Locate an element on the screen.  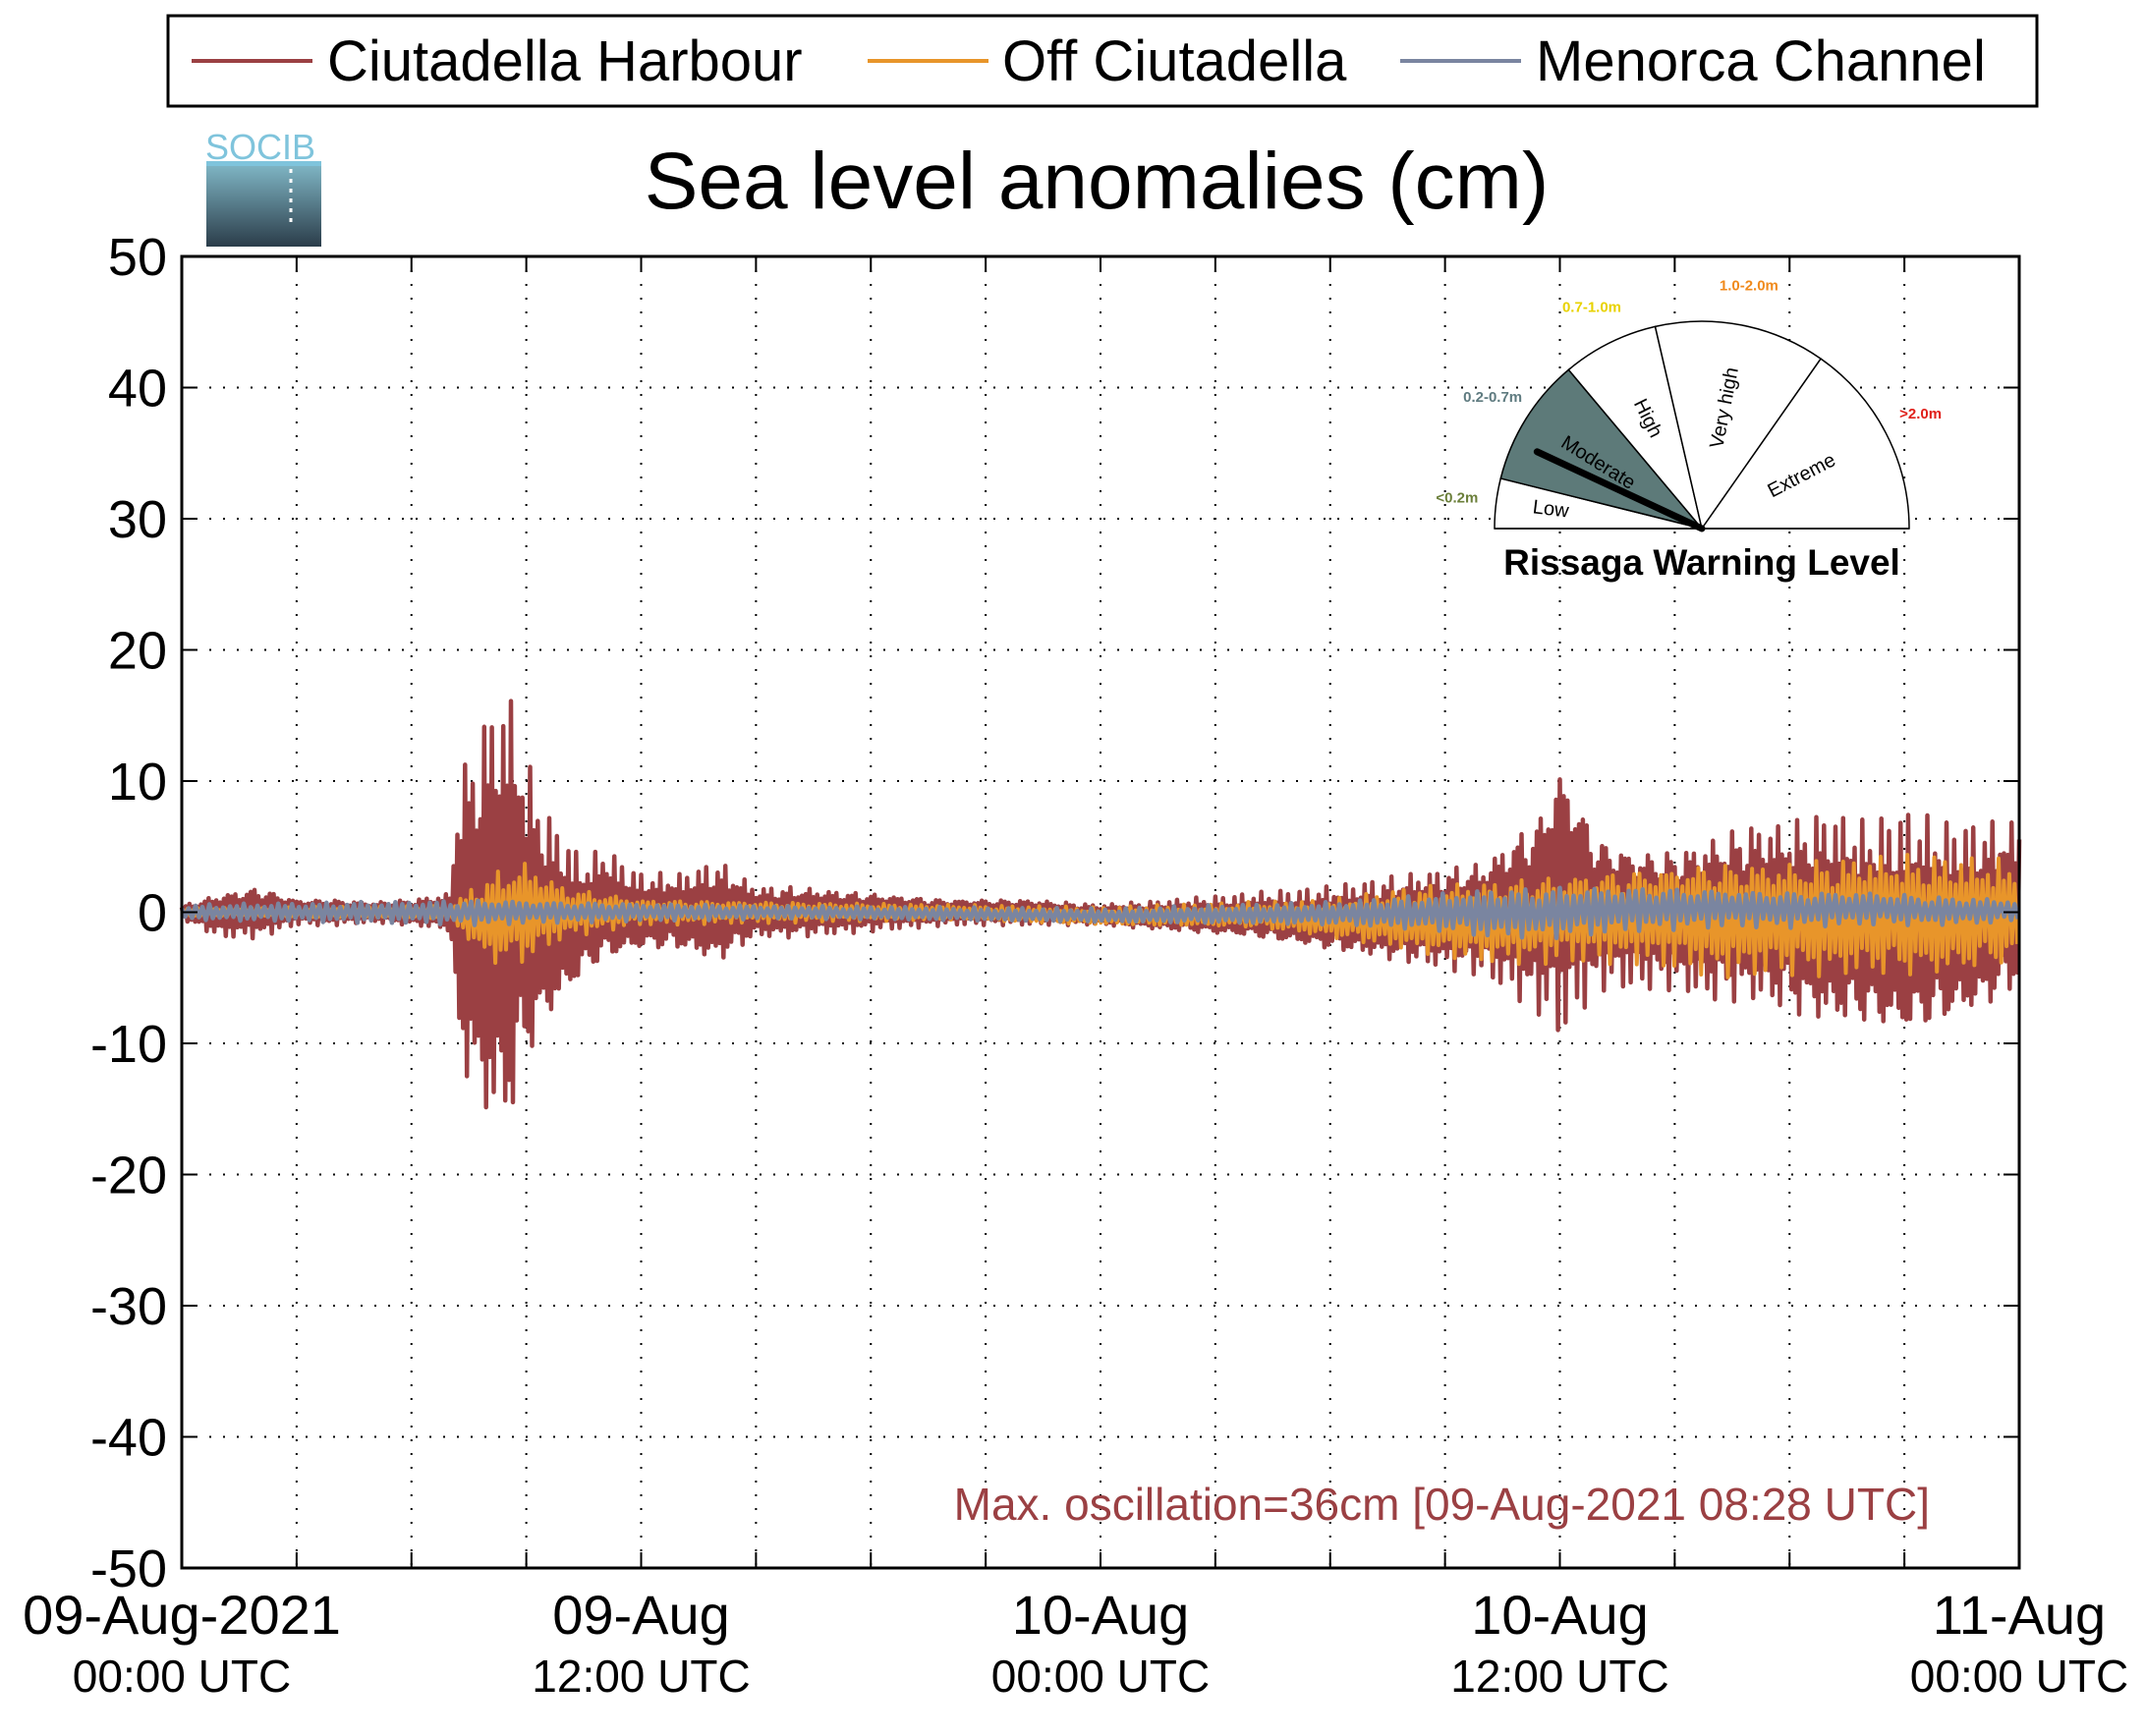
chart-title: Sea level anomalies (cm) is located at coordinates (1098, 181).